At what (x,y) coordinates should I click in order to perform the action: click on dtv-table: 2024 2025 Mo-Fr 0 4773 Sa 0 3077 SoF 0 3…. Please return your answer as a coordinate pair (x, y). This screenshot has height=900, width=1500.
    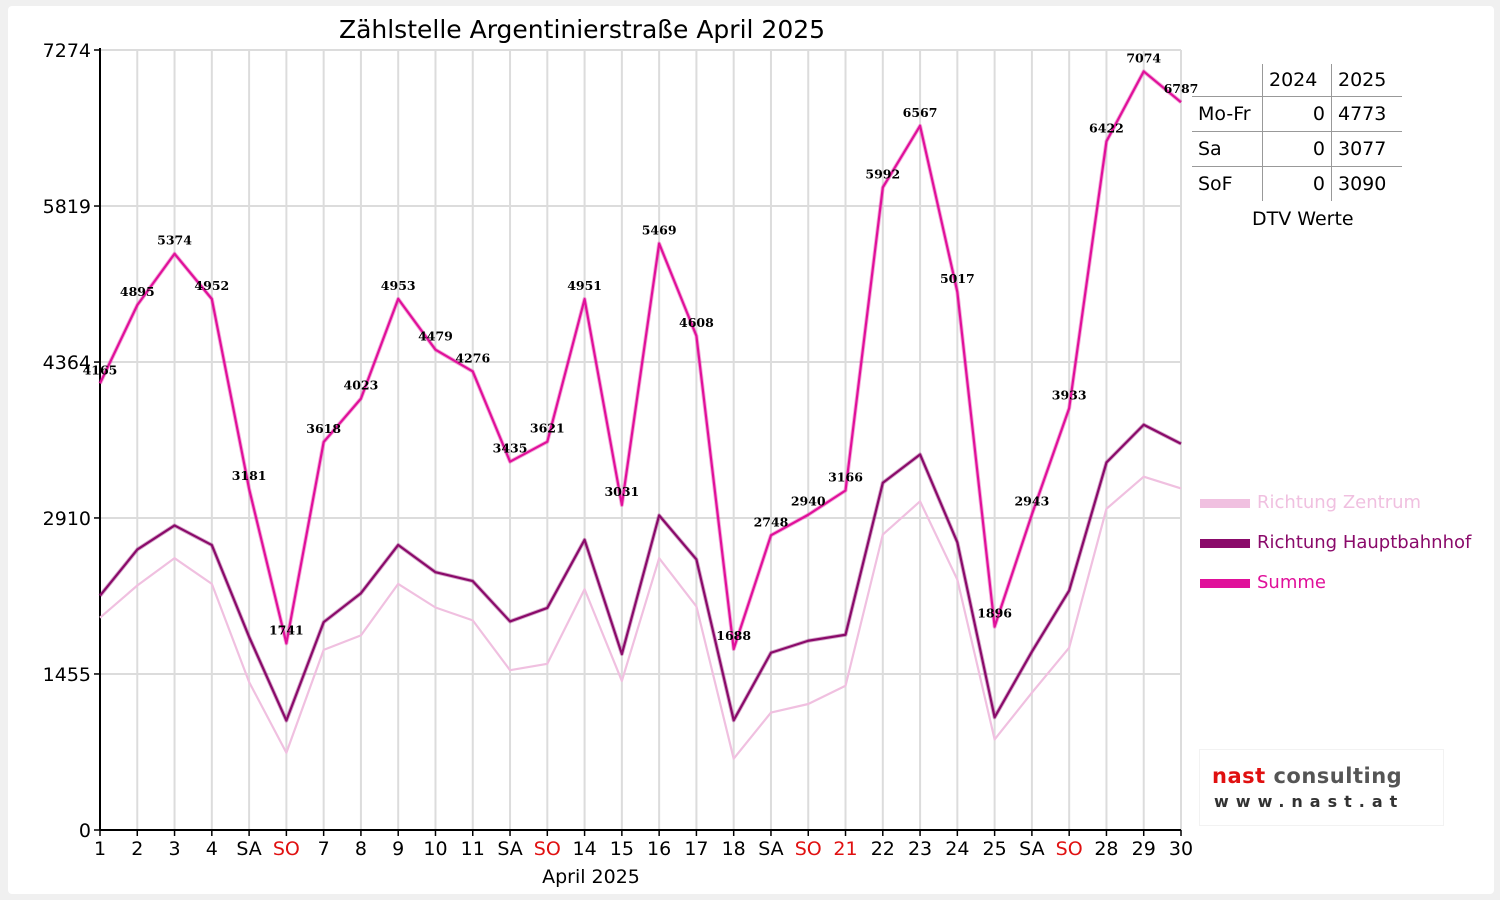
    Looking at the image, I should click on (1297, 132).